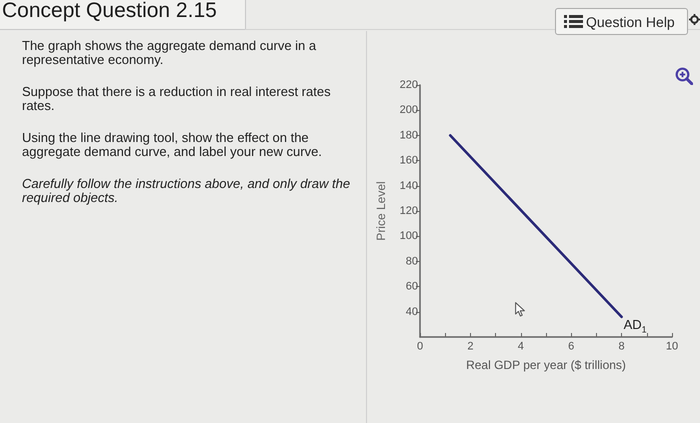 The width and height of the screenshot is (700, 423). What do you see at coordinates (409, 211) in the screenshot?
I see `y-tick-label: 120` at bounding box center [409, 211].